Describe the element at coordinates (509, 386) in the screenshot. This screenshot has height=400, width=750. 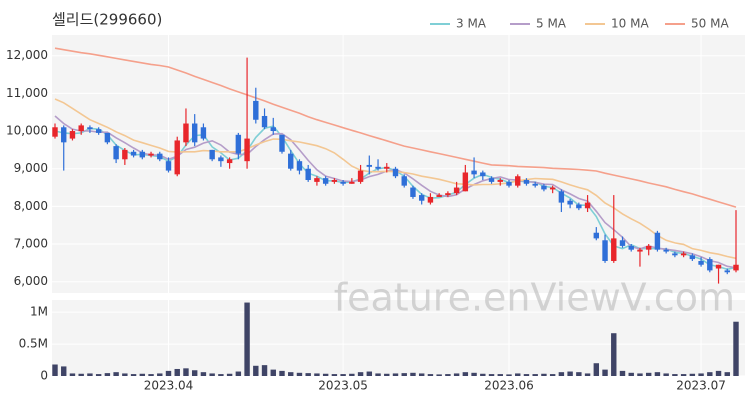
I see `x-tick-label: 2023.06` at that location.